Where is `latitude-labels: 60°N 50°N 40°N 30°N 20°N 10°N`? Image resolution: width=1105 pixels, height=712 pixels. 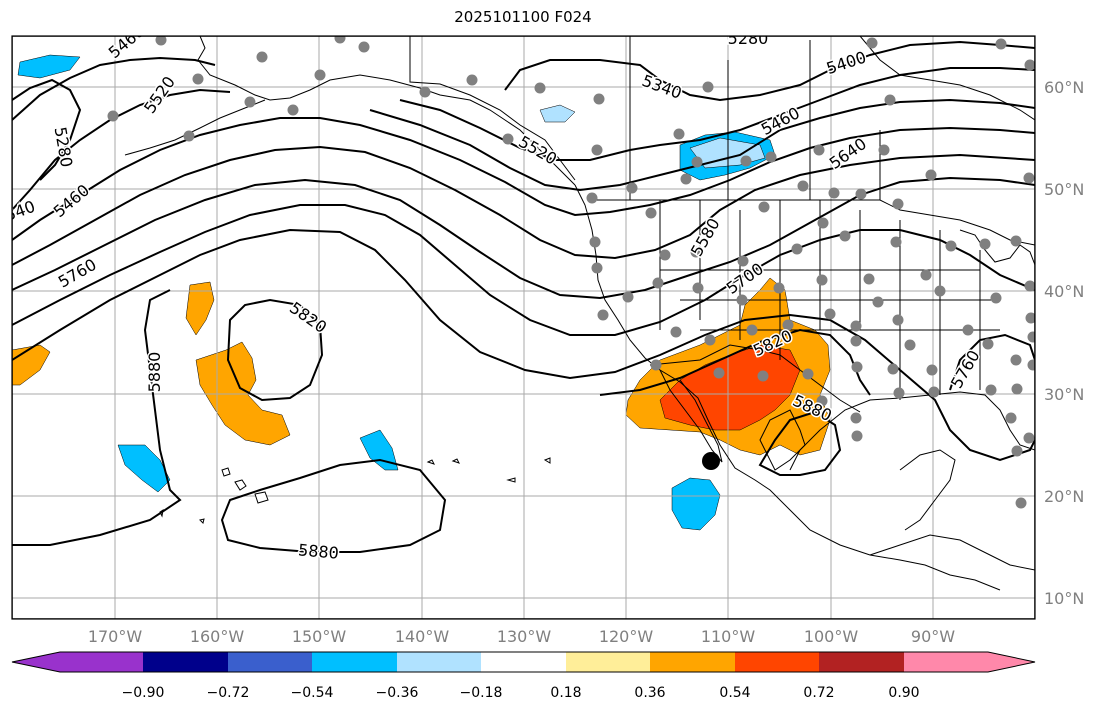
latitude-labels: 60°N 50°N 40°N 30°N 20°N 10°N is located at coordinates (1064, 343).